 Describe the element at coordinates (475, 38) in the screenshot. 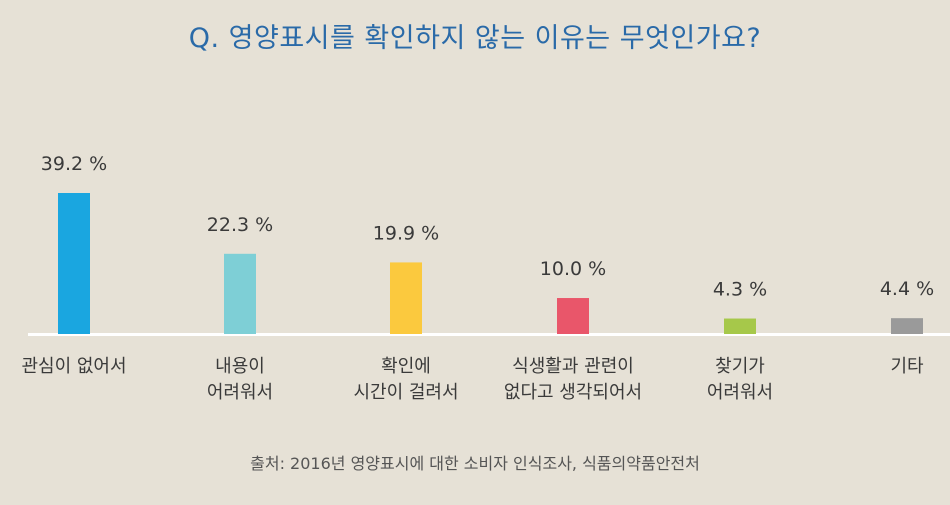

I see `chart-title: Q. 영양표시를 확인하지 않는 이유는 무엇인가요?` at that location.